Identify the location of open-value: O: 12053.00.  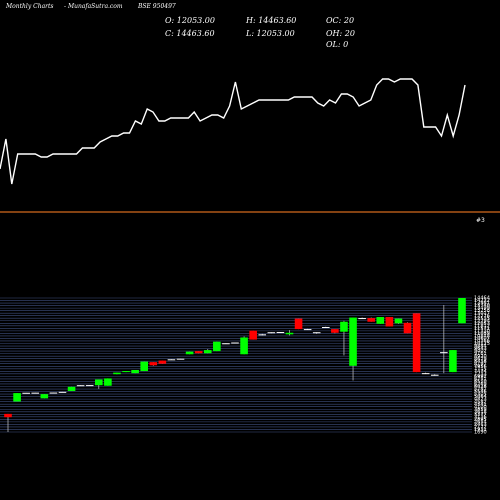
(190, 20).